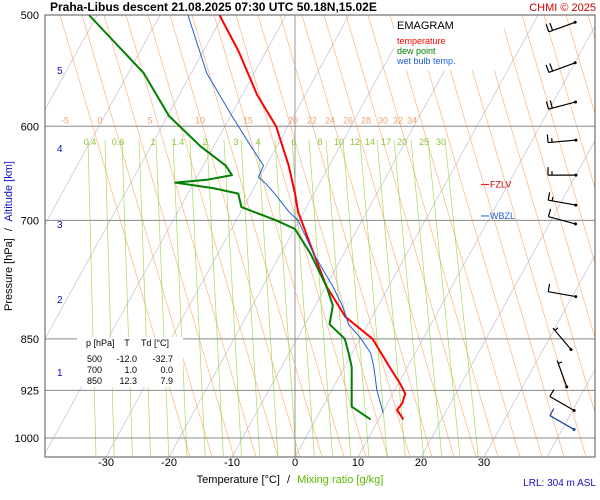 This screenshot has height=500, width=600. Describe the element at coordinates (30, 16) in the screenshot. I see `y-tick-label: 500` at that location.